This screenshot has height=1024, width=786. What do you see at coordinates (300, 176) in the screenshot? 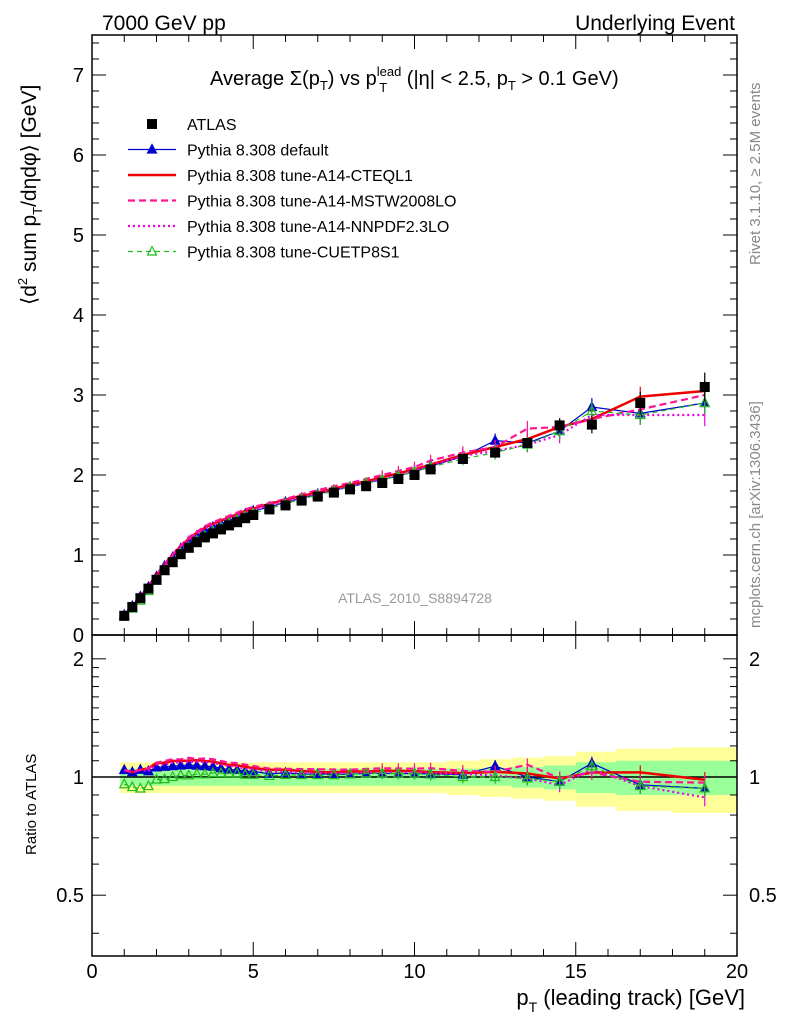
I see `legend-item-2-label: Pythia 8.308 tune-A14-CTEQL1` at bounding box center [300, 176].